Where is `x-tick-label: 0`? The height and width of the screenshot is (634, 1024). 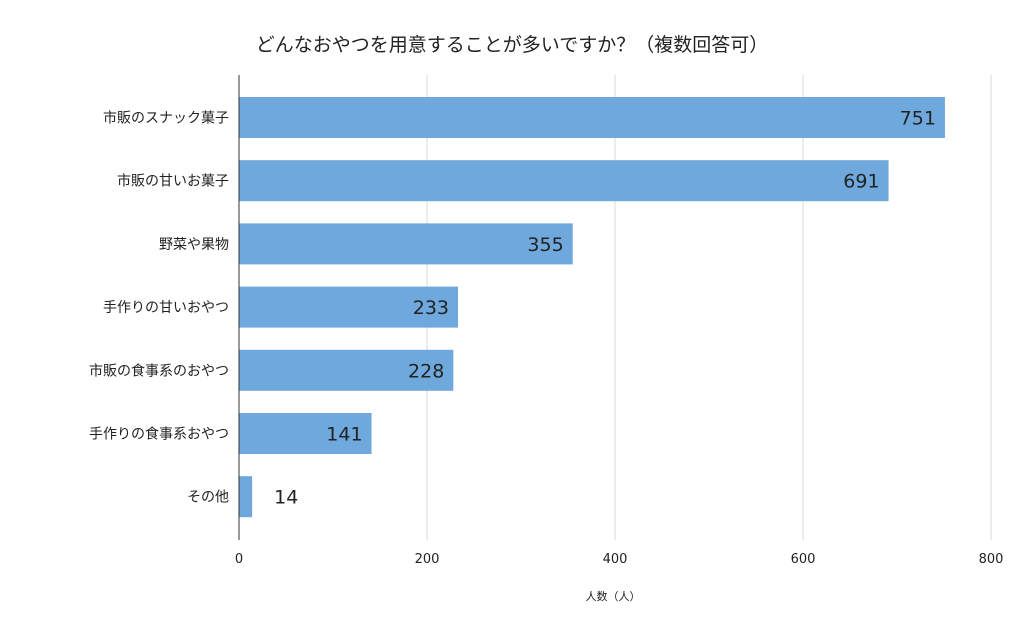 x-tick-label: 0 is located at coordinates (239, 559).